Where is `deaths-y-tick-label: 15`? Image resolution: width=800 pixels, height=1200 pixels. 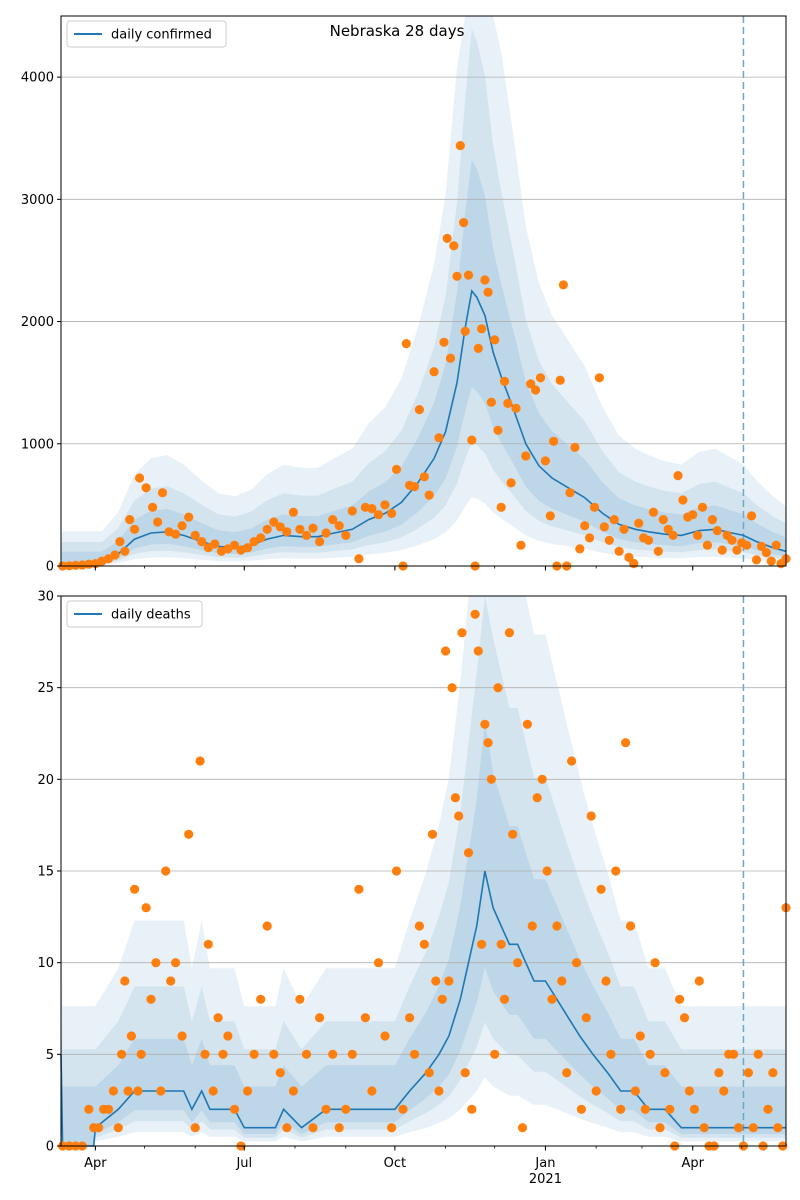 deaths-y-tick-label: 15 is located at coordinates (45, 872).